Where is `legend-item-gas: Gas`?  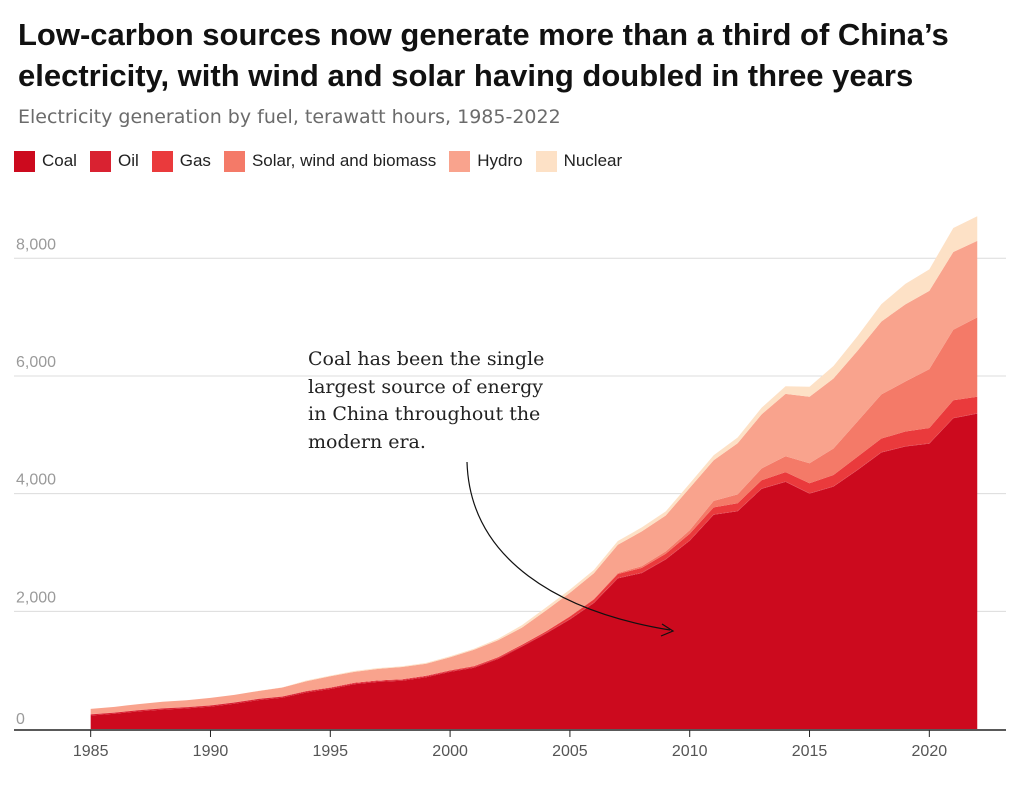 legend-item-gas: Gas is located at coordinates (181, 161).